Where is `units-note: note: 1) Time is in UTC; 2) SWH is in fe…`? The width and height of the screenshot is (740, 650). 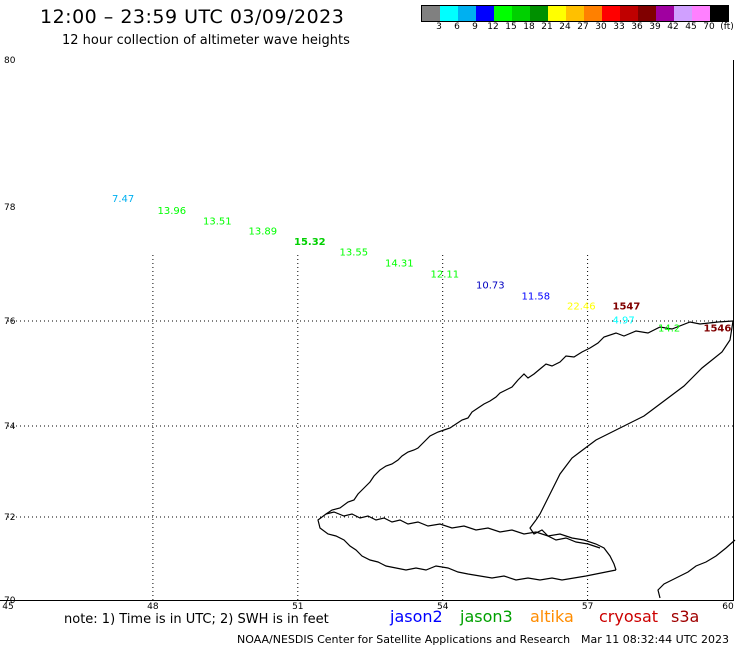
units-note: note: 1) Time is in UTC; 2) SWH is in fe… is located at coordinates (196, 619).